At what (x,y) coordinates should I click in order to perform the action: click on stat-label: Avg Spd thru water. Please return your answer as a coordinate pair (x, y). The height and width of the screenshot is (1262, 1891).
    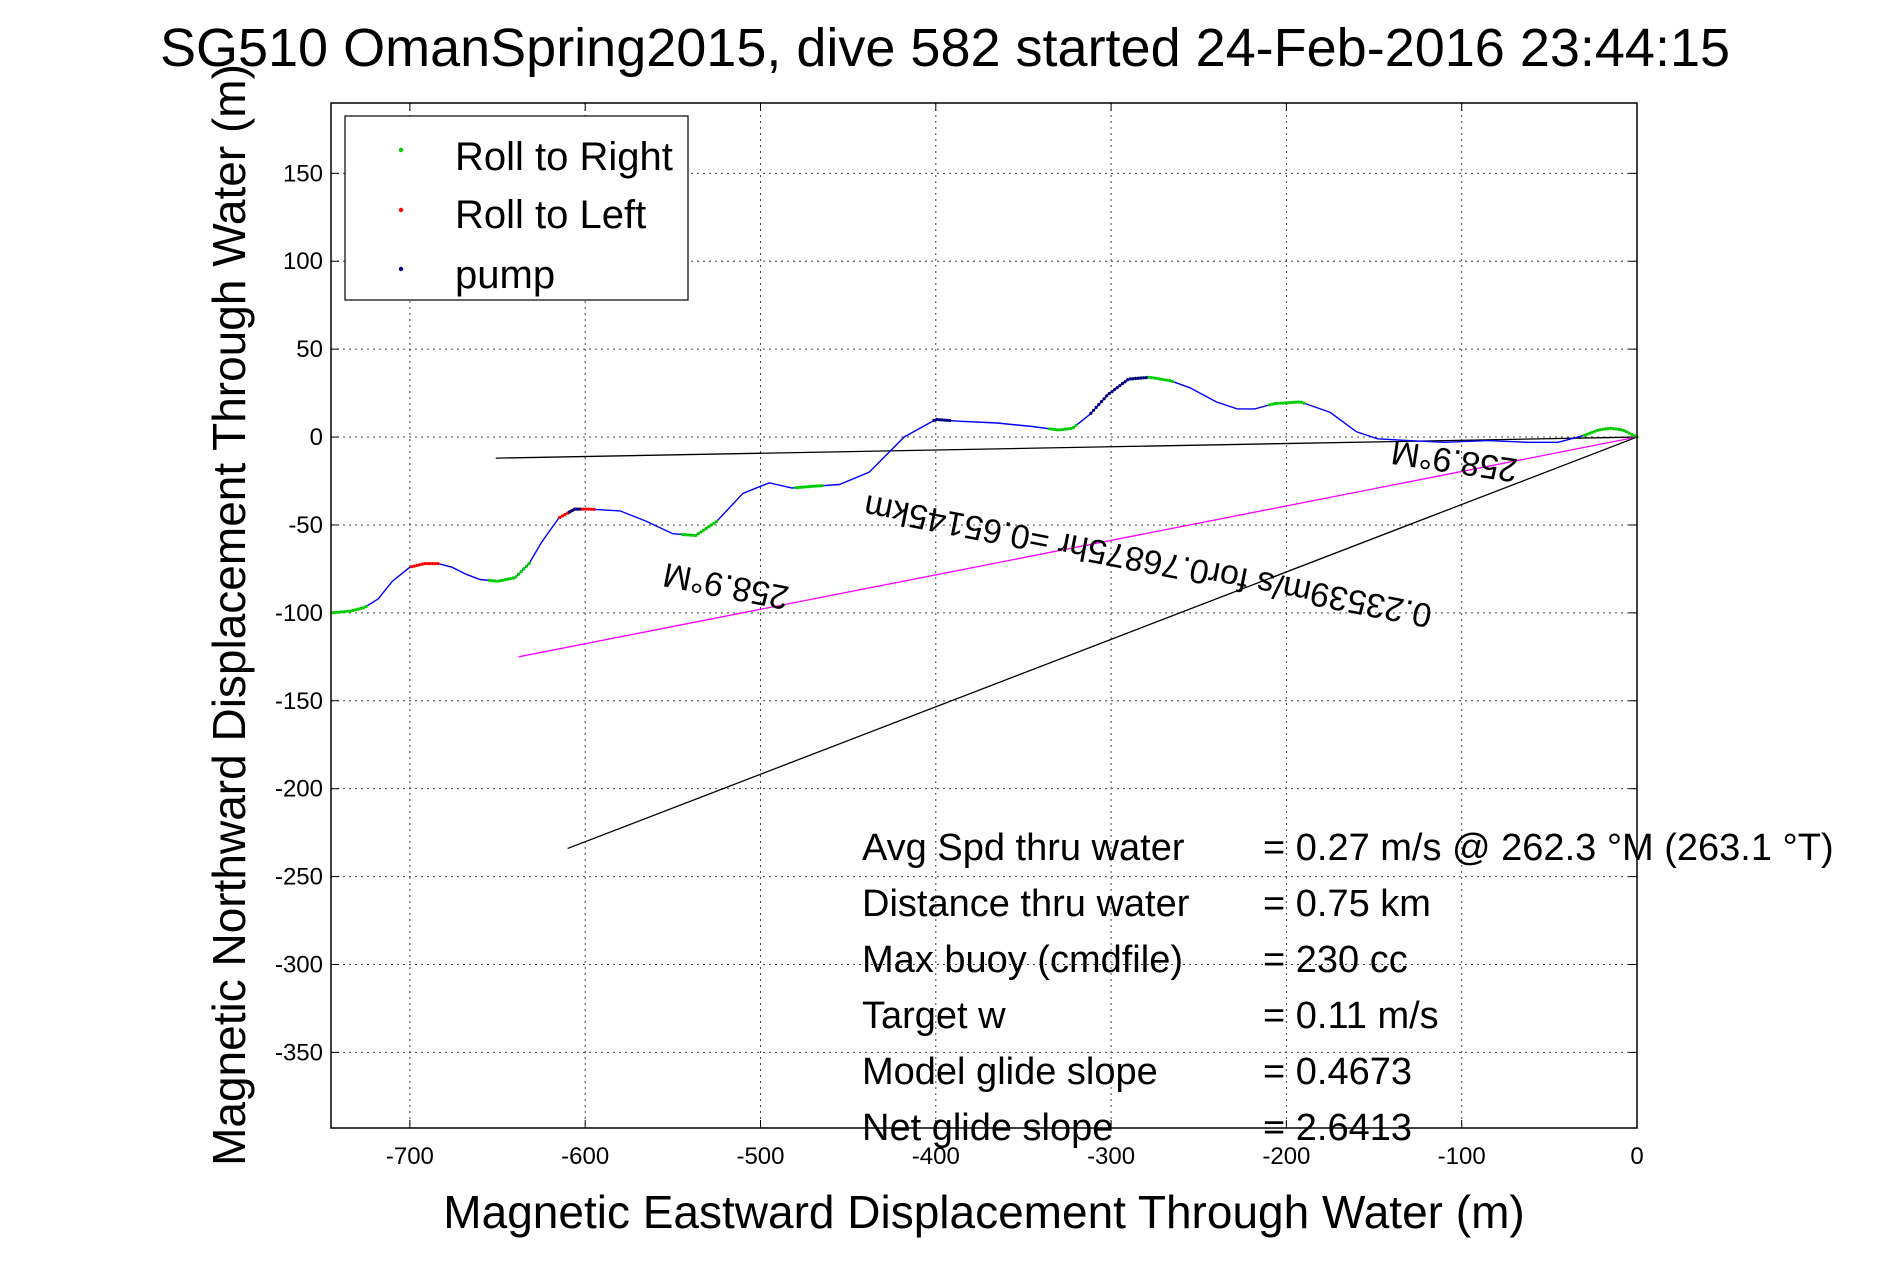
    Looking at the image, I should click on (1023, 848).